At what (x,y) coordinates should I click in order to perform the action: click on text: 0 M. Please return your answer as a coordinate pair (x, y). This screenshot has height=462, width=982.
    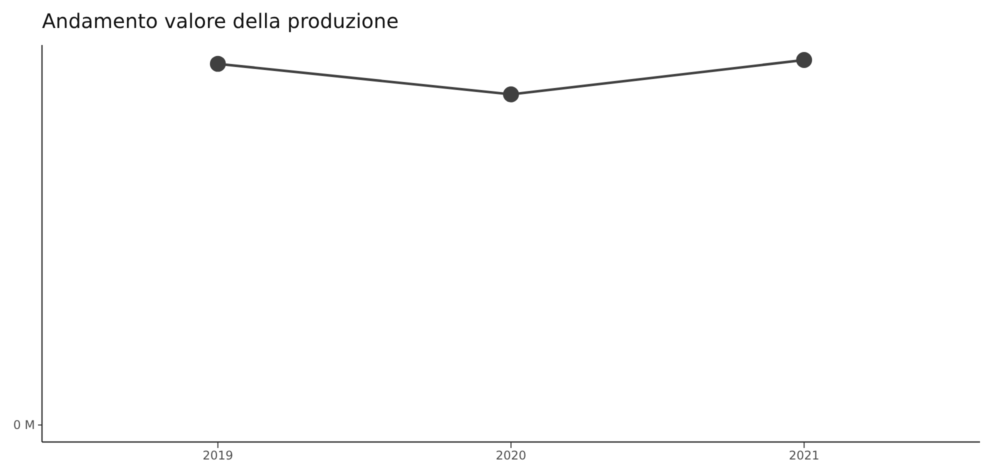
    Looking at the image, I should click on (24, 425).